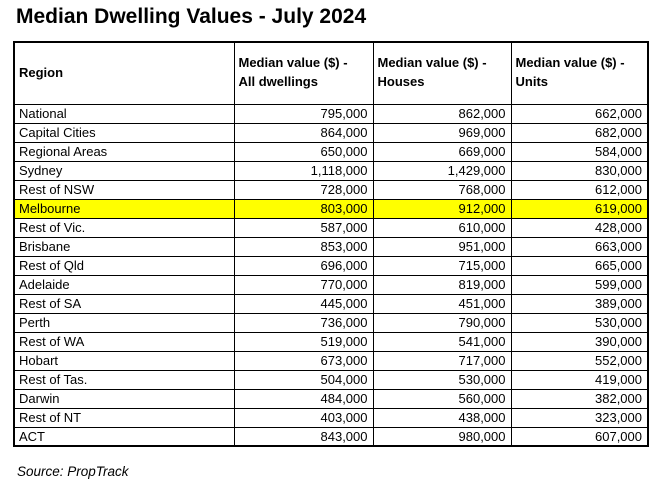  I want to click on region-cell: Perth, so click(124, 322).